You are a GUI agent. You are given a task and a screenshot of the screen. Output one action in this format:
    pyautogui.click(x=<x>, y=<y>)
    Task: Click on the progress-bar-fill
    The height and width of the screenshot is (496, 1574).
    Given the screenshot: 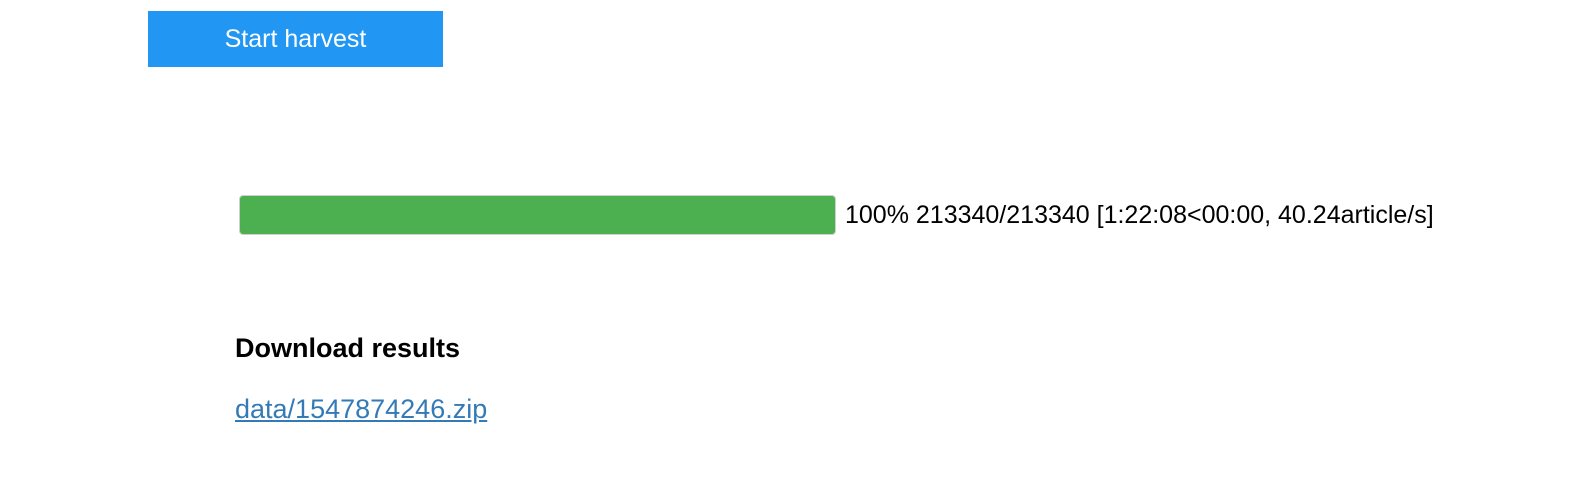 What is the action you would take?
    pyautogui.click(x=537, y=215)
    